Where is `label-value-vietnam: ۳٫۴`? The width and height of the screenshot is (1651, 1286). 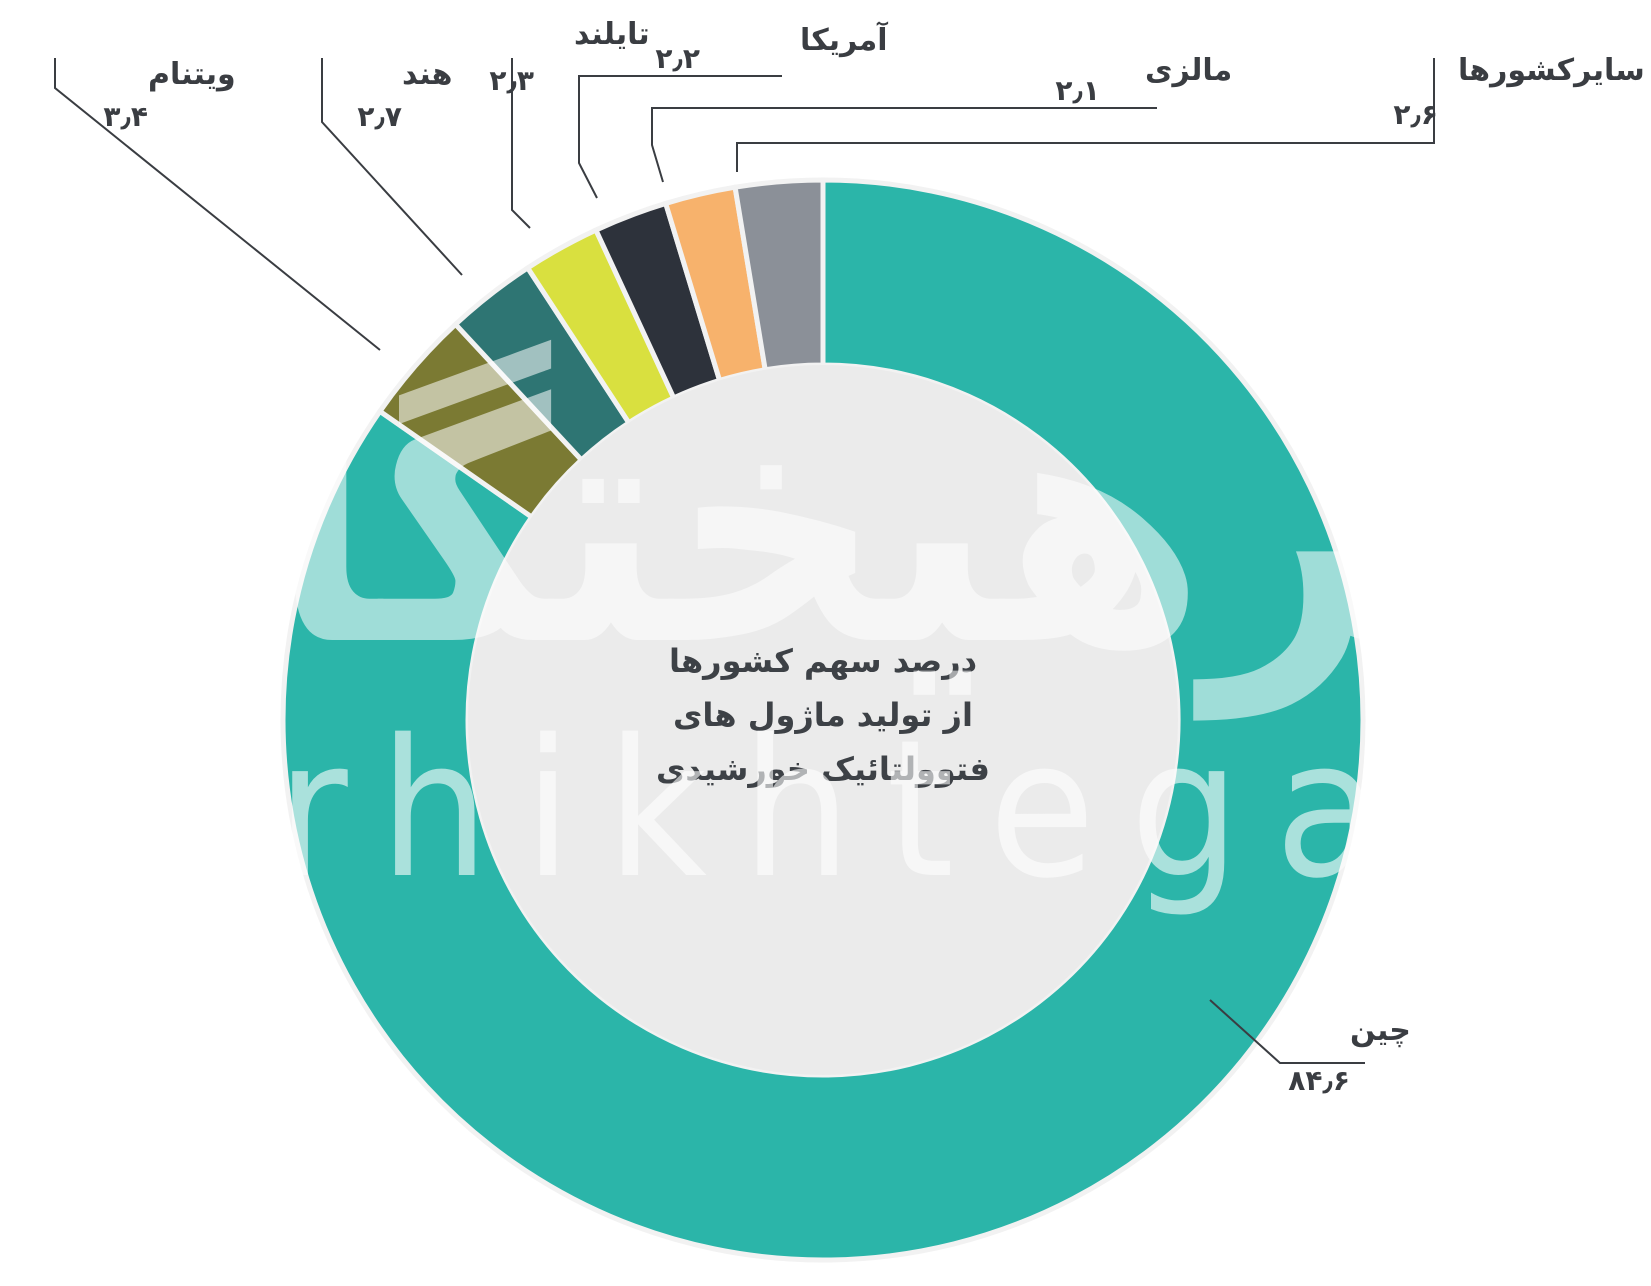
label-value-vietnam: ۳٫۴ is located at coordinates (125, 116).